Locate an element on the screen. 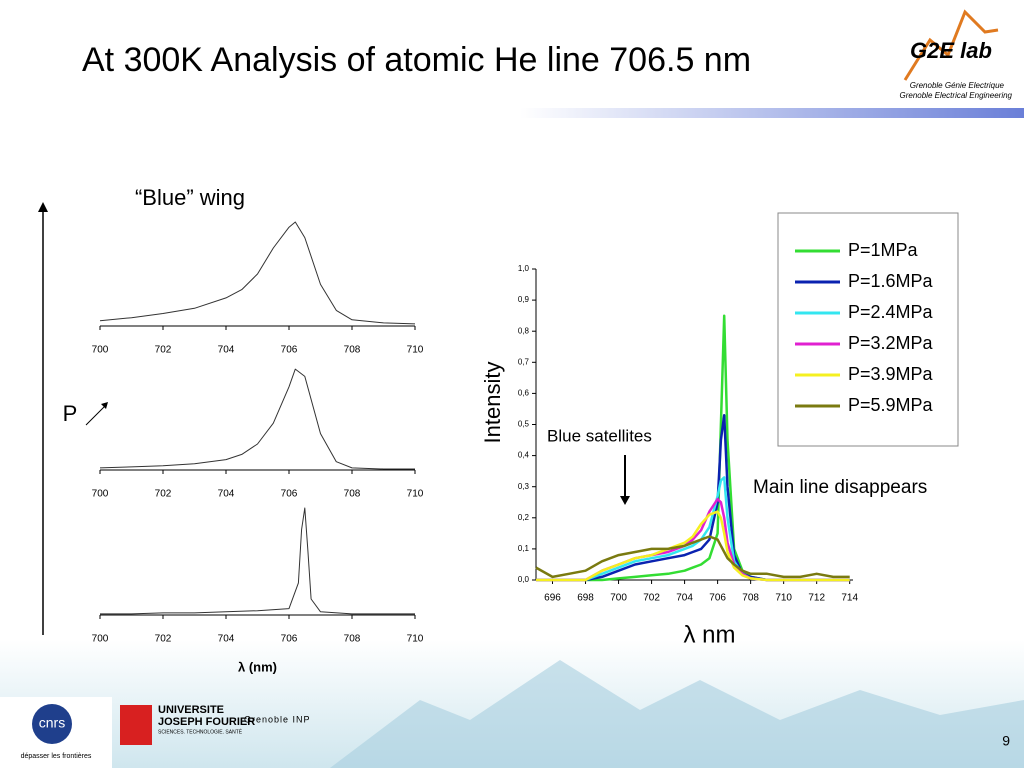 This screenshot has height=768, width=1024. x-tick-label: 698 is located at coordinates (585, 598).